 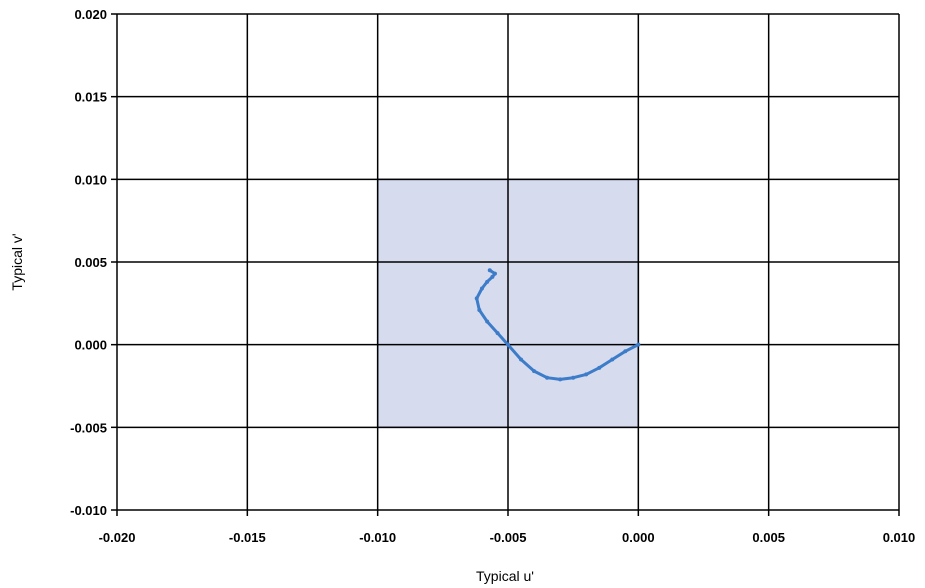 What do you see at coordinates (88, 427) in the screenshot?
I see `y-tick-label: -0.005` at bounding box center [88, 427].